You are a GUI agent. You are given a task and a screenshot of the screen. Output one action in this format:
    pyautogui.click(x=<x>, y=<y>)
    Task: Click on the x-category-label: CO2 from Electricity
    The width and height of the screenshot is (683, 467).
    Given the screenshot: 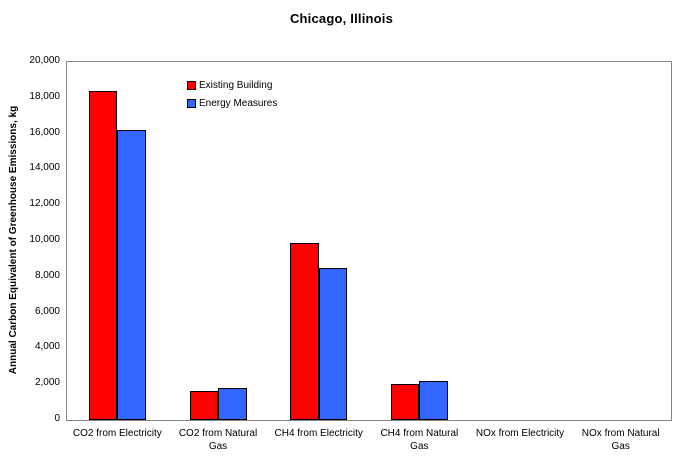 What is the action you would take?
    pyautogui.click(x=117, y=433)
    